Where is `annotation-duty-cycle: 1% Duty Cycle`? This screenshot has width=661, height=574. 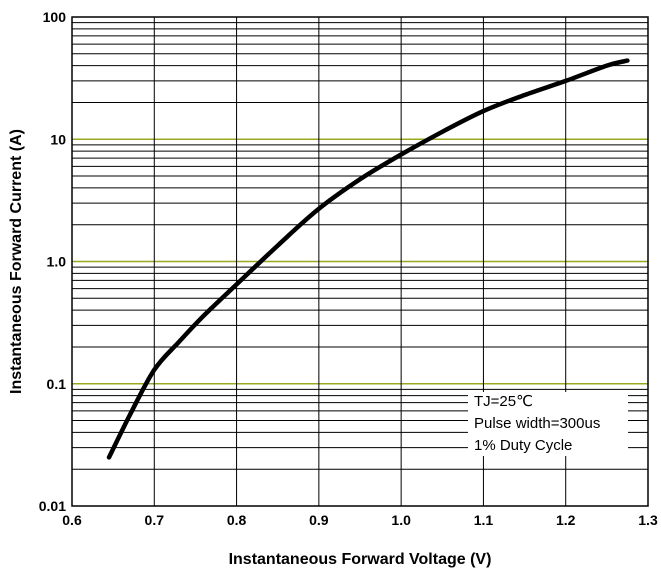
annotation-duty-cycle: 1% Duty Cycle is located at coordinates (523, 445).